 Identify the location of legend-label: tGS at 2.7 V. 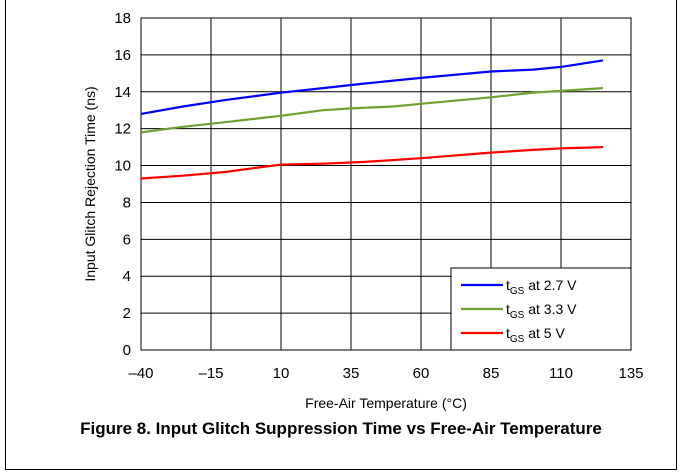
(541, 287).